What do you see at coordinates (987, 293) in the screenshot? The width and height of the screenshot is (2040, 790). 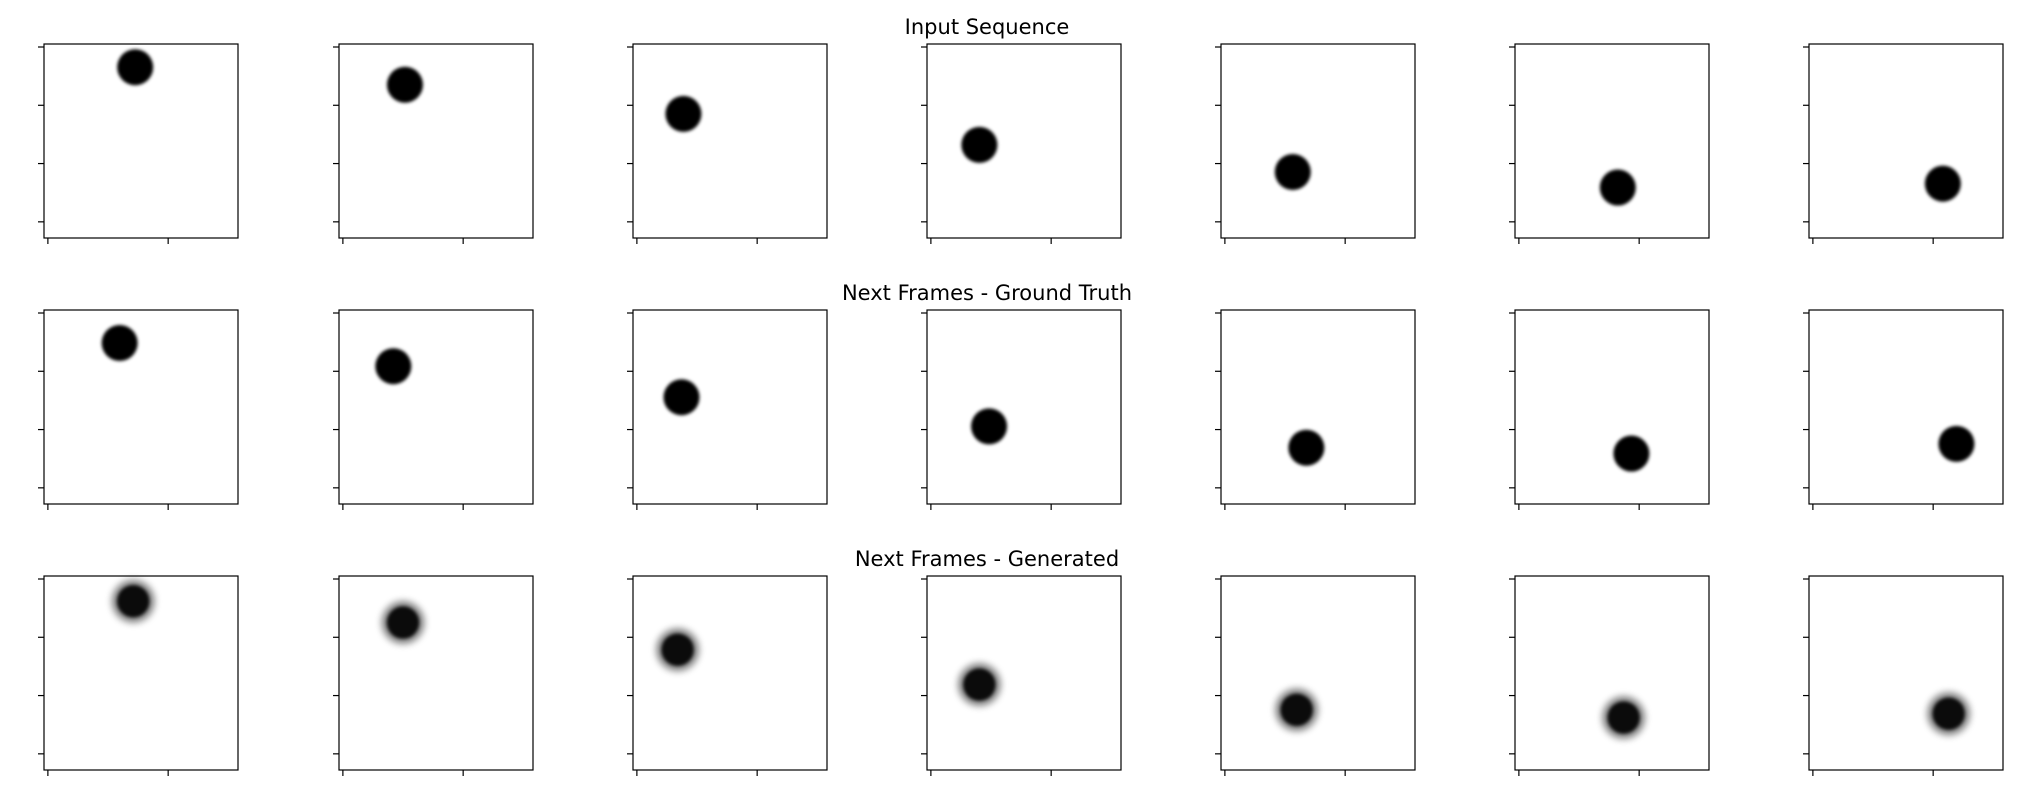 I see `row-title-ground-truth: Next Frames - Ground Truth` at bounding box center [987, 293].